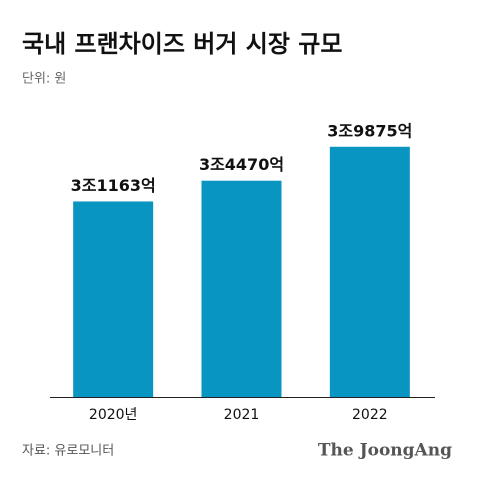 The image size is (480, 480). I want to click on chart-title: 국내 프랜차이즈 버거 시장 규모, so click(182, 44).